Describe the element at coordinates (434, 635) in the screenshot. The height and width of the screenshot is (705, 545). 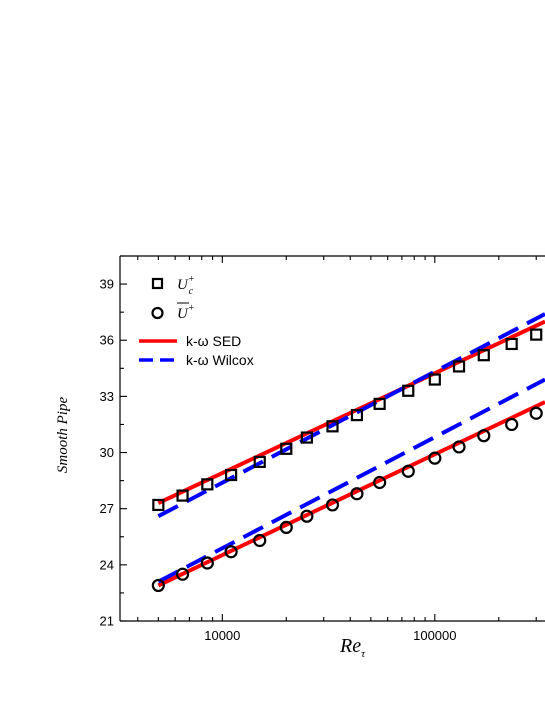
I see `x-tick-label: 100000` at that location.